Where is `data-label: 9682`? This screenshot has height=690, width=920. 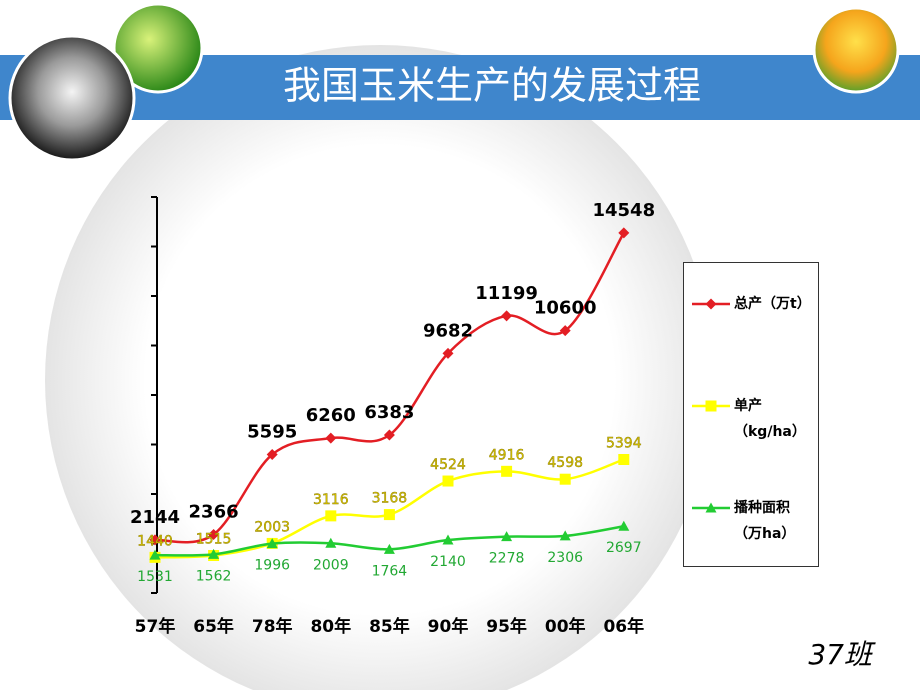 data-label: 9682 is located at coordinates (448, 330).